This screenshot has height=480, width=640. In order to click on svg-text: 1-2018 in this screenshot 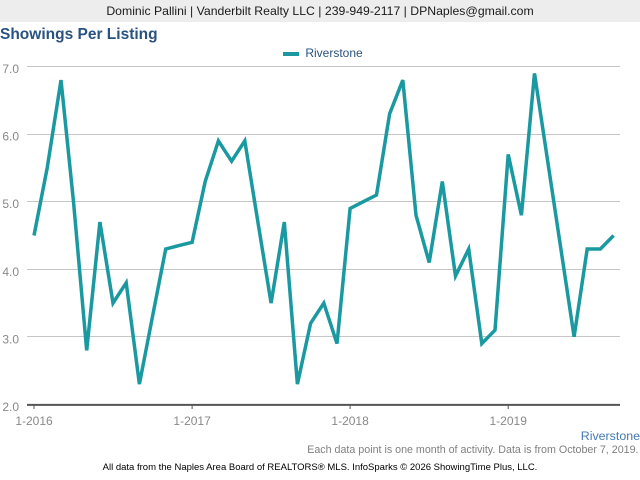, I will do `click(350, 421)`.